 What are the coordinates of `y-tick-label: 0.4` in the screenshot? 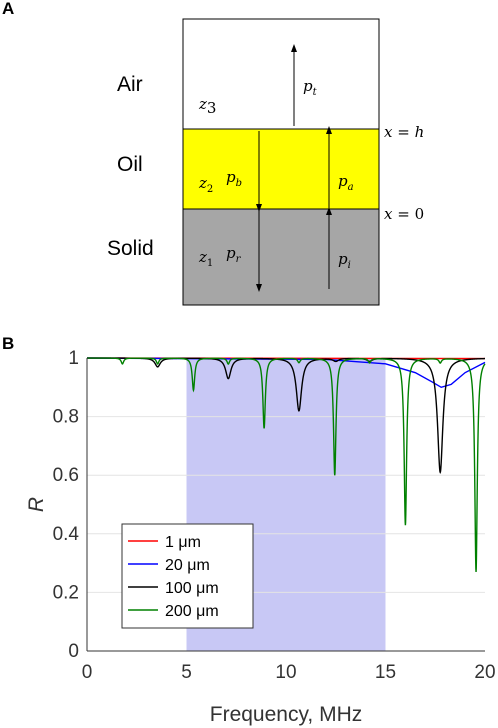 It's located at (66, 534).